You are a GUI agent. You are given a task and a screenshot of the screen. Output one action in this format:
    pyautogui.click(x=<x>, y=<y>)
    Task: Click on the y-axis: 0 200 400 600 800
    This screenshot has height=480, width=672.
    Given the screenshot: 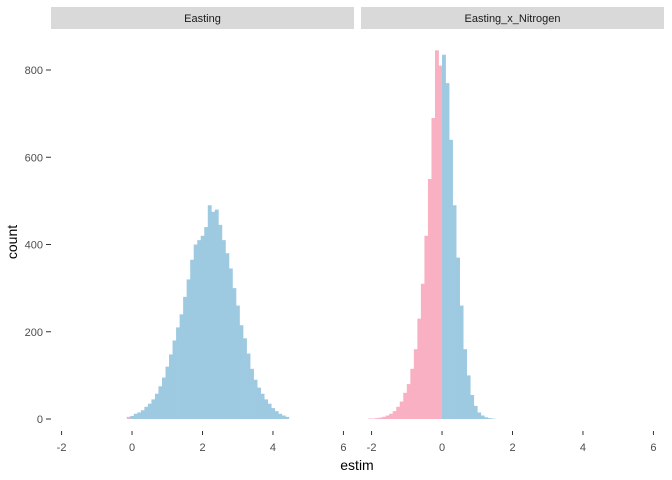 What is the action you would take?
    pyautogui.click(x=38, y=245)
    